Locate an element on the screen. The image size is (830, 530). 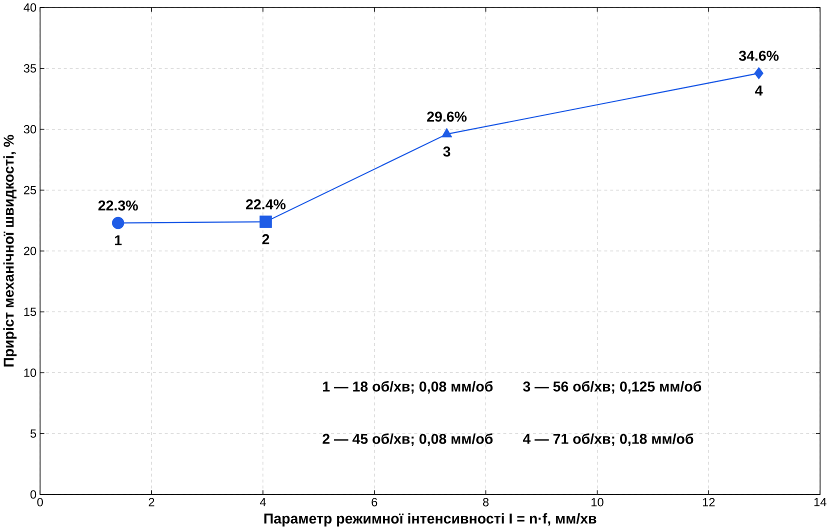
annotation: 2 is located at coordinates (266, 239).